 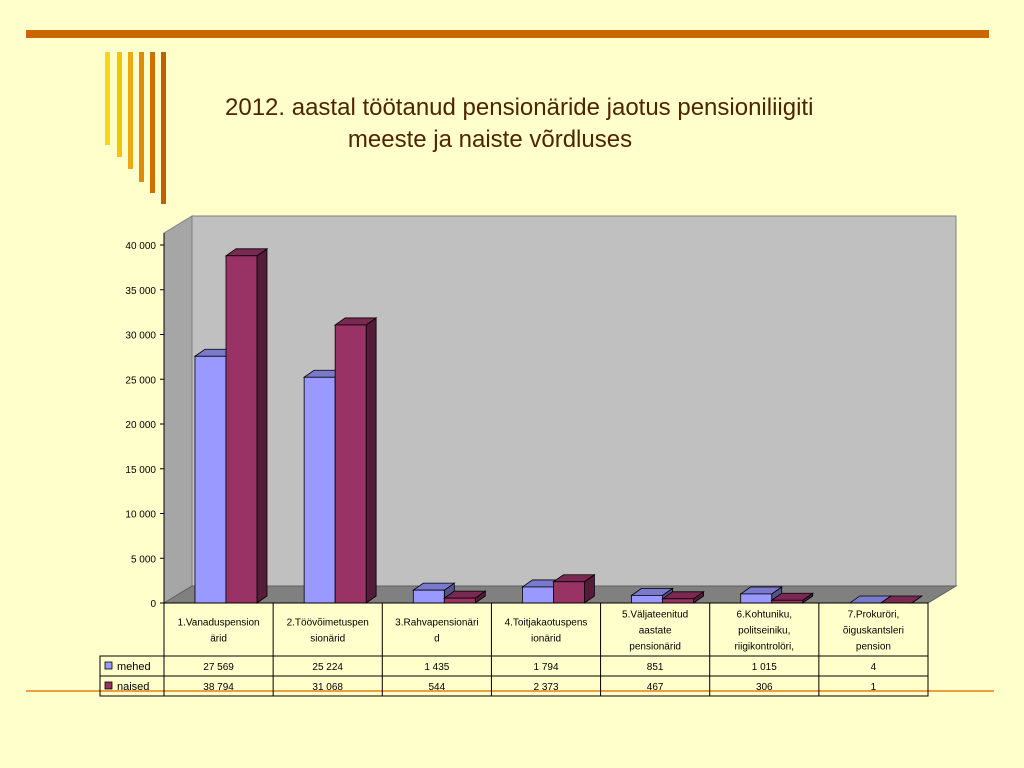 What do you see at coordinates (153, 604) in the screenshot?
I see `y-tick-label: 0` at bounding box center [153, 604].